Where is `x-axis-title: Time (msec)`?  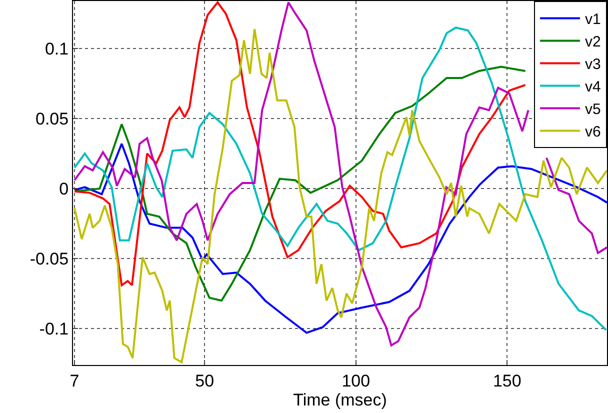
x-axis-title: Time (msec) is located at coordinates (340, 400).